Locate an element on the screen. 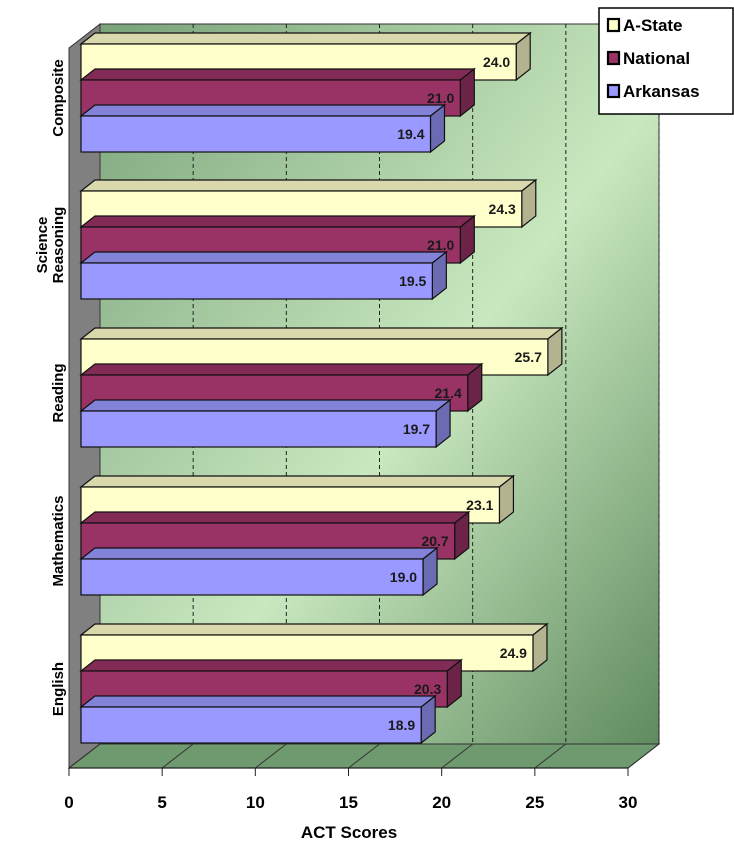 The height and width of the screenshot is (843, 734). data-label: 20.7 is located at coordinates (434, 541).